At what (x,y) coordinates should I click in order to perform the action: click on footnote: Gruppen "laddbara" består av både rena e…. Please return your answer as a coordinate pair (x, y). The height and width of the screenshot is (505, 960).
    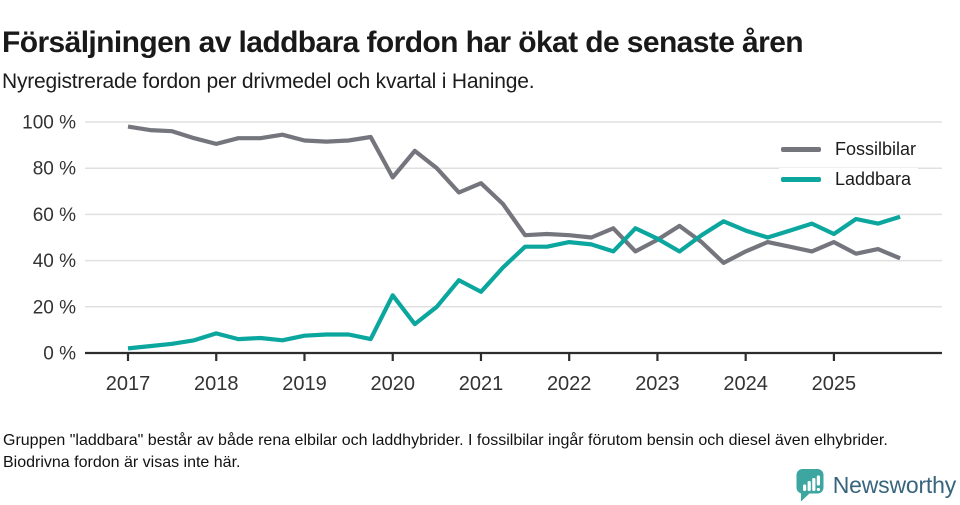
    Looking at the image, I should click on (445, 451).